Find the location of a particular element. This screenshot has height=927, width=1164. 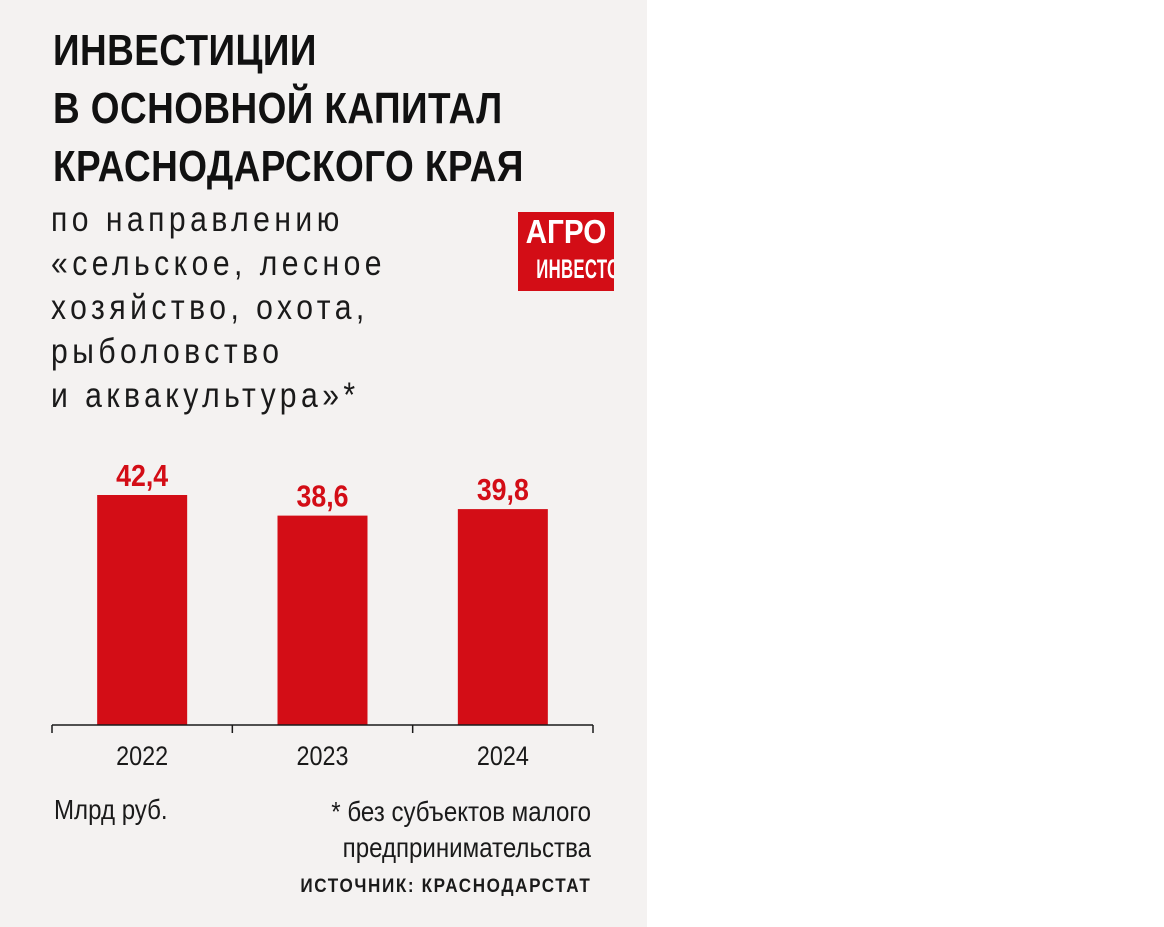

subtitle-line: «сельское, лесное is located at coordinates (219, 263).